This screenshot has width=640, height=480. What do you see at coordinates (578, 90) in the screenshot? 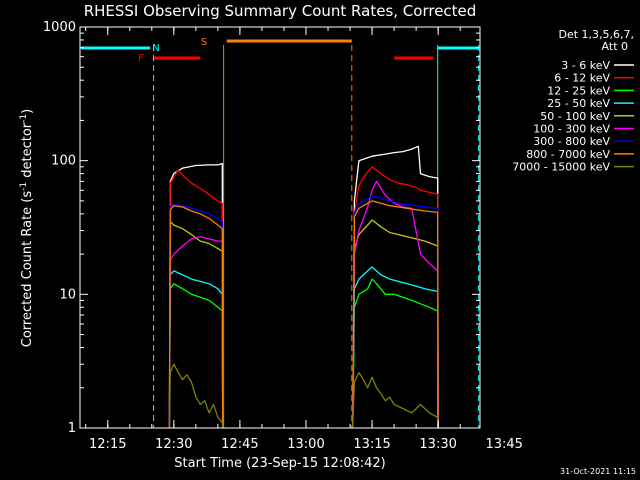
I see `legend-label: 12 - 25 keV` at bounding box center [578, 90].